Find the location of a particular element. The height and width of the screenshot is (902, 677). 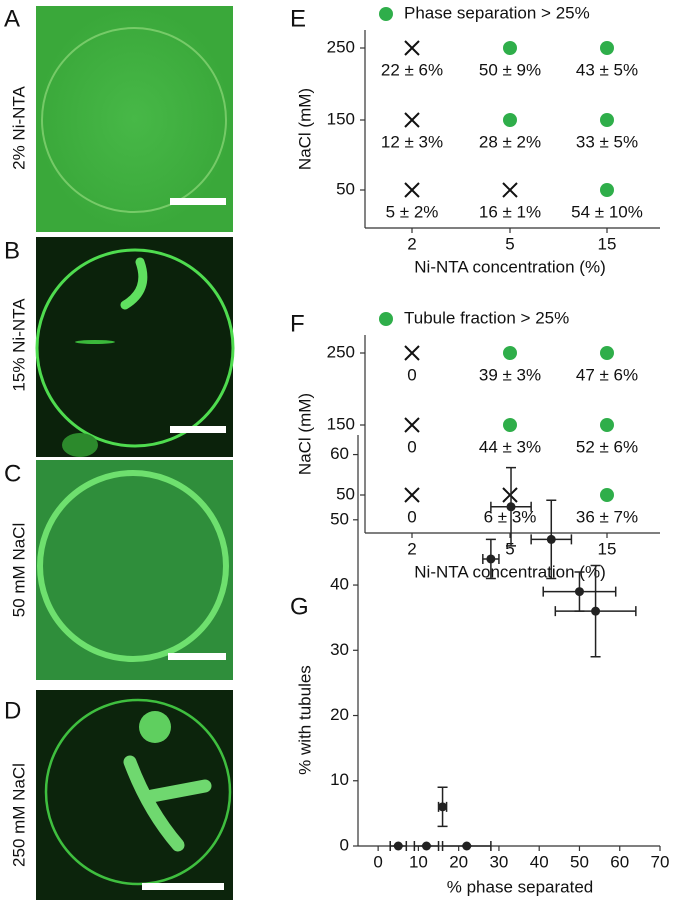

panel-letter: F is located at coordinates (297, 323).